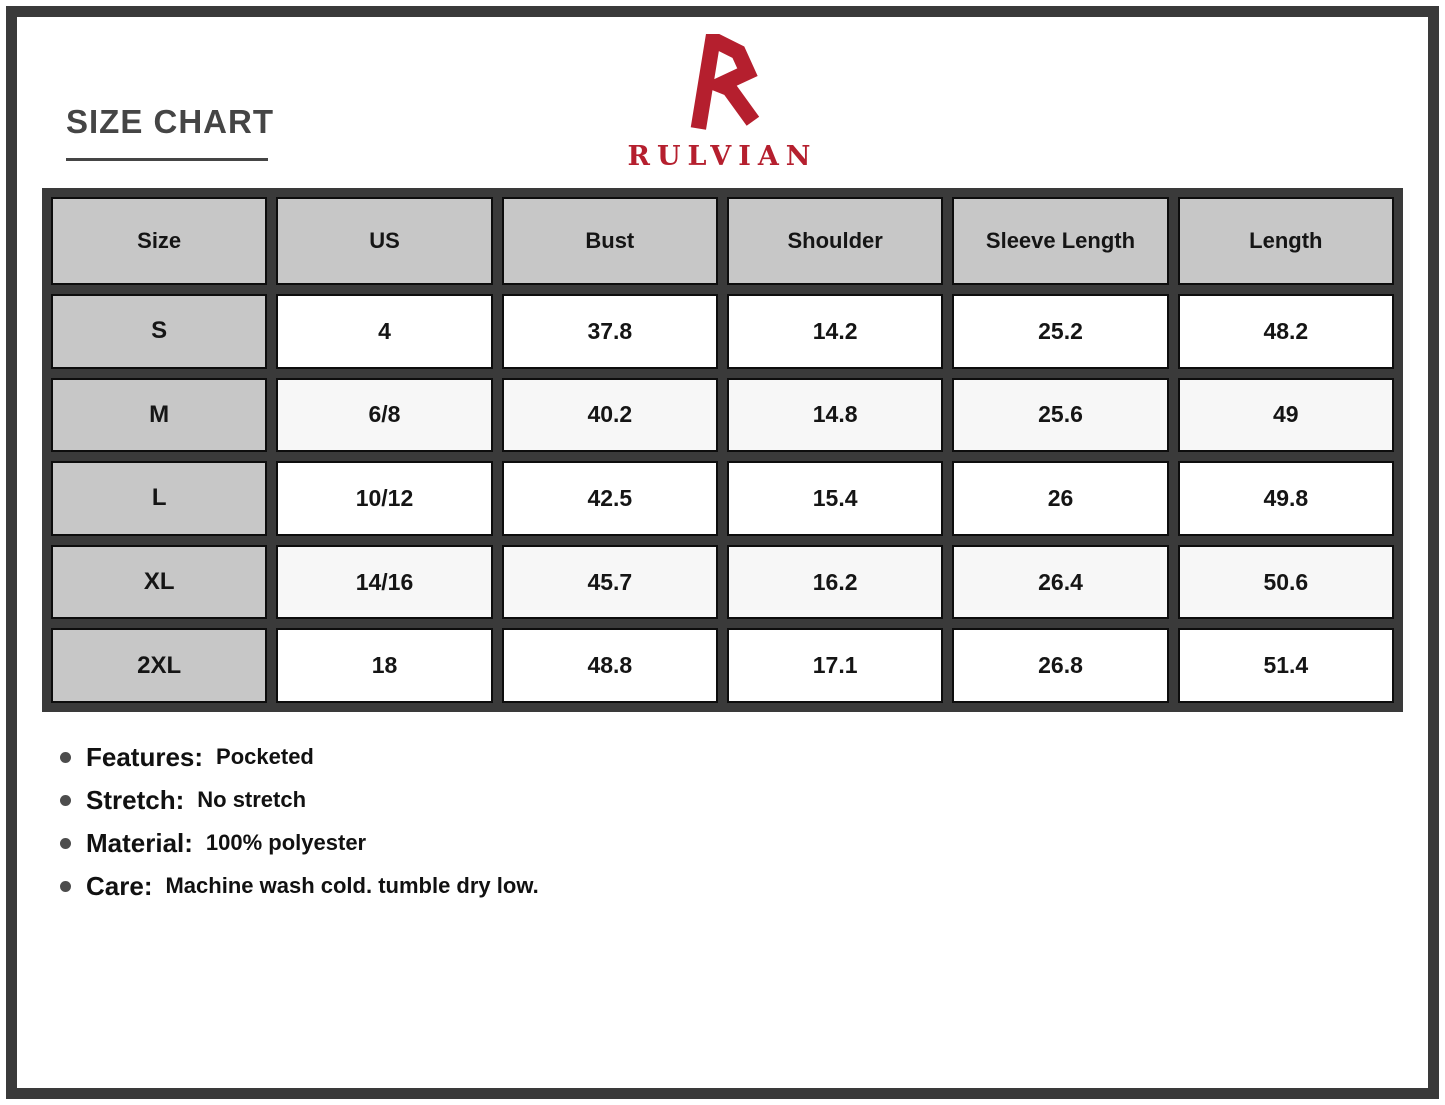 The width and height of the screenshot is (1445, 1105). Describe the element at coordinates (1285, 331) in the screenshot. I see `data-cell: 48.2` at that location.